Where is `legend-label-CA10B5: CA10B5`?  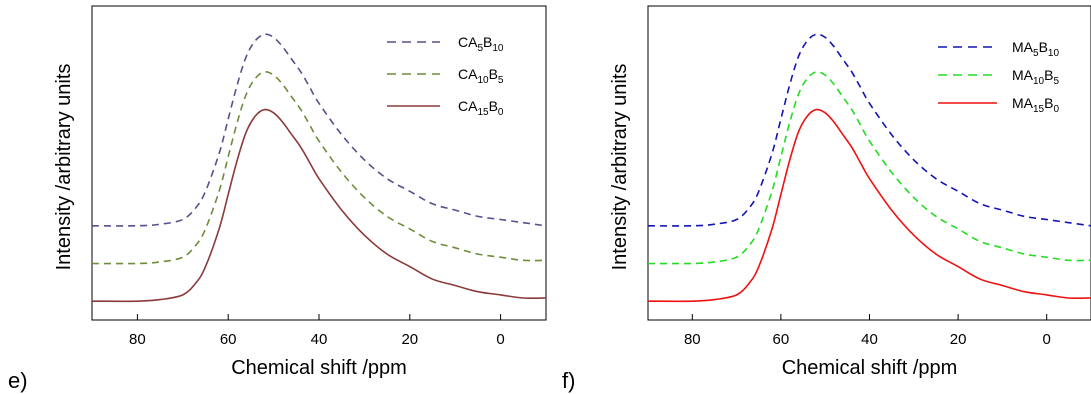 legend-label-CA10B5: CA10B5 is located at coordinates (481, 76).